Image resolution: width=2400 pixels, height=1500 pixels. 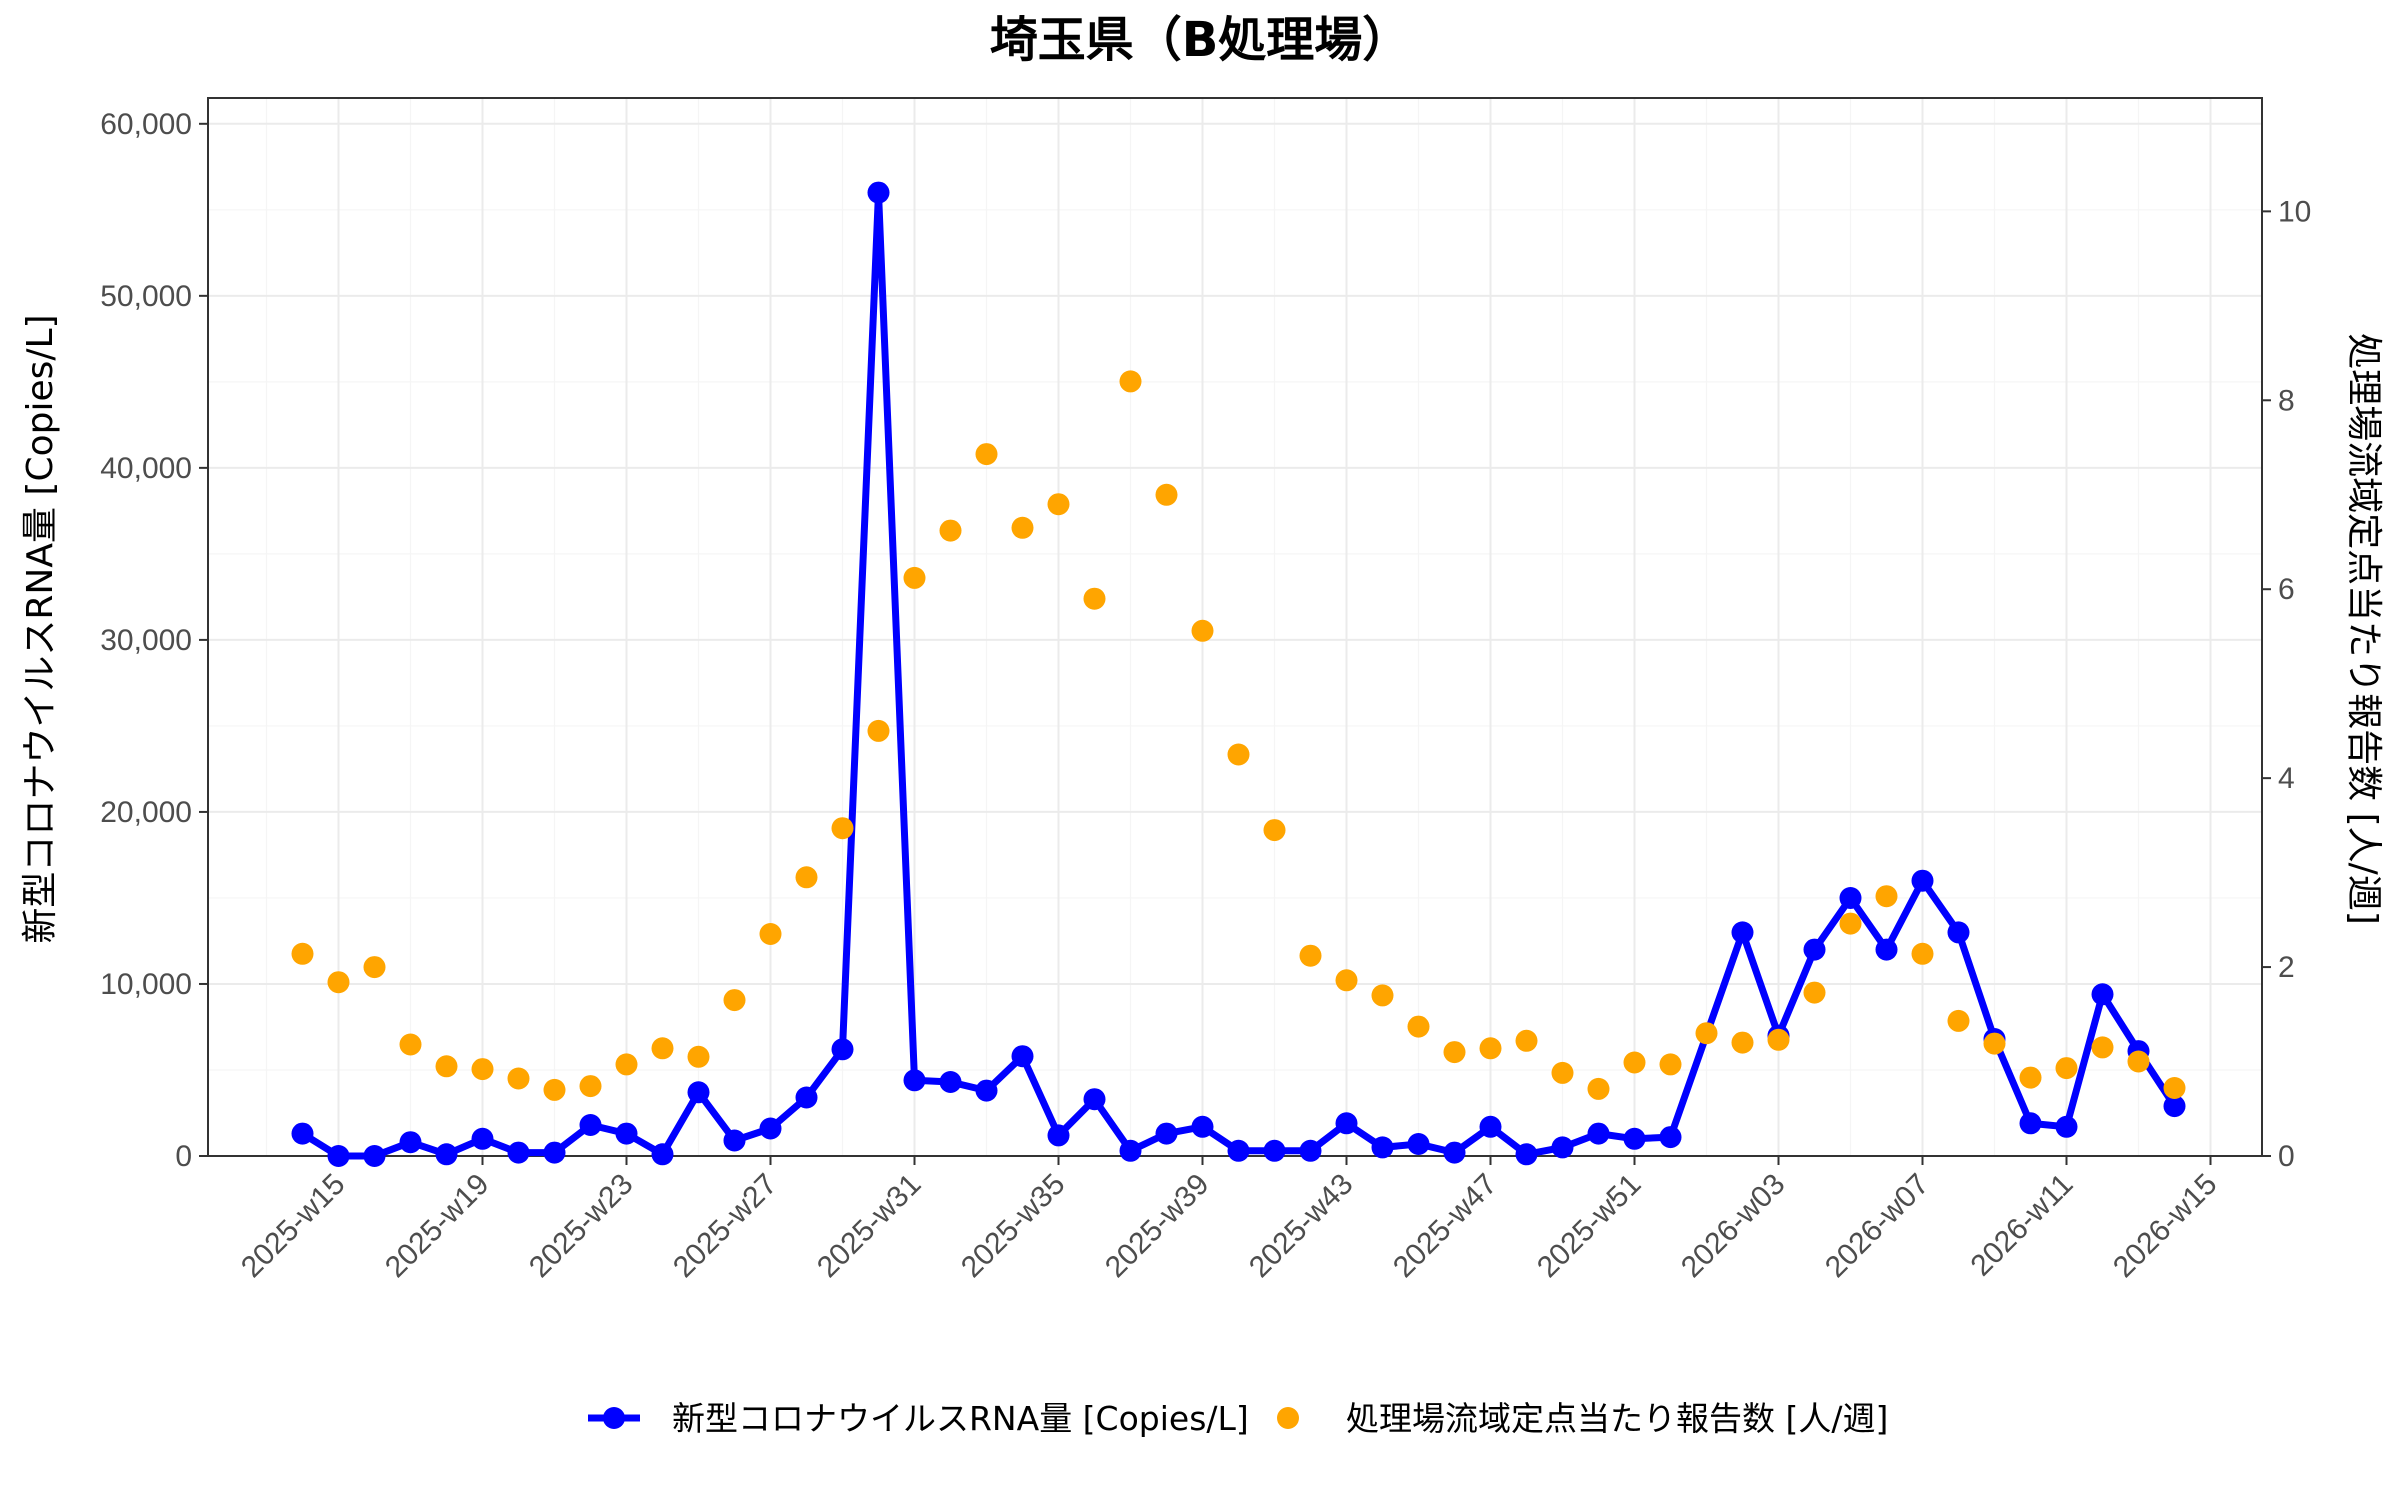 What do you see at coordinates (1200, 40) in the screenshot?
I see `chart-title: 埼玉県（B処理場）` at bounding box center [1200, 40].